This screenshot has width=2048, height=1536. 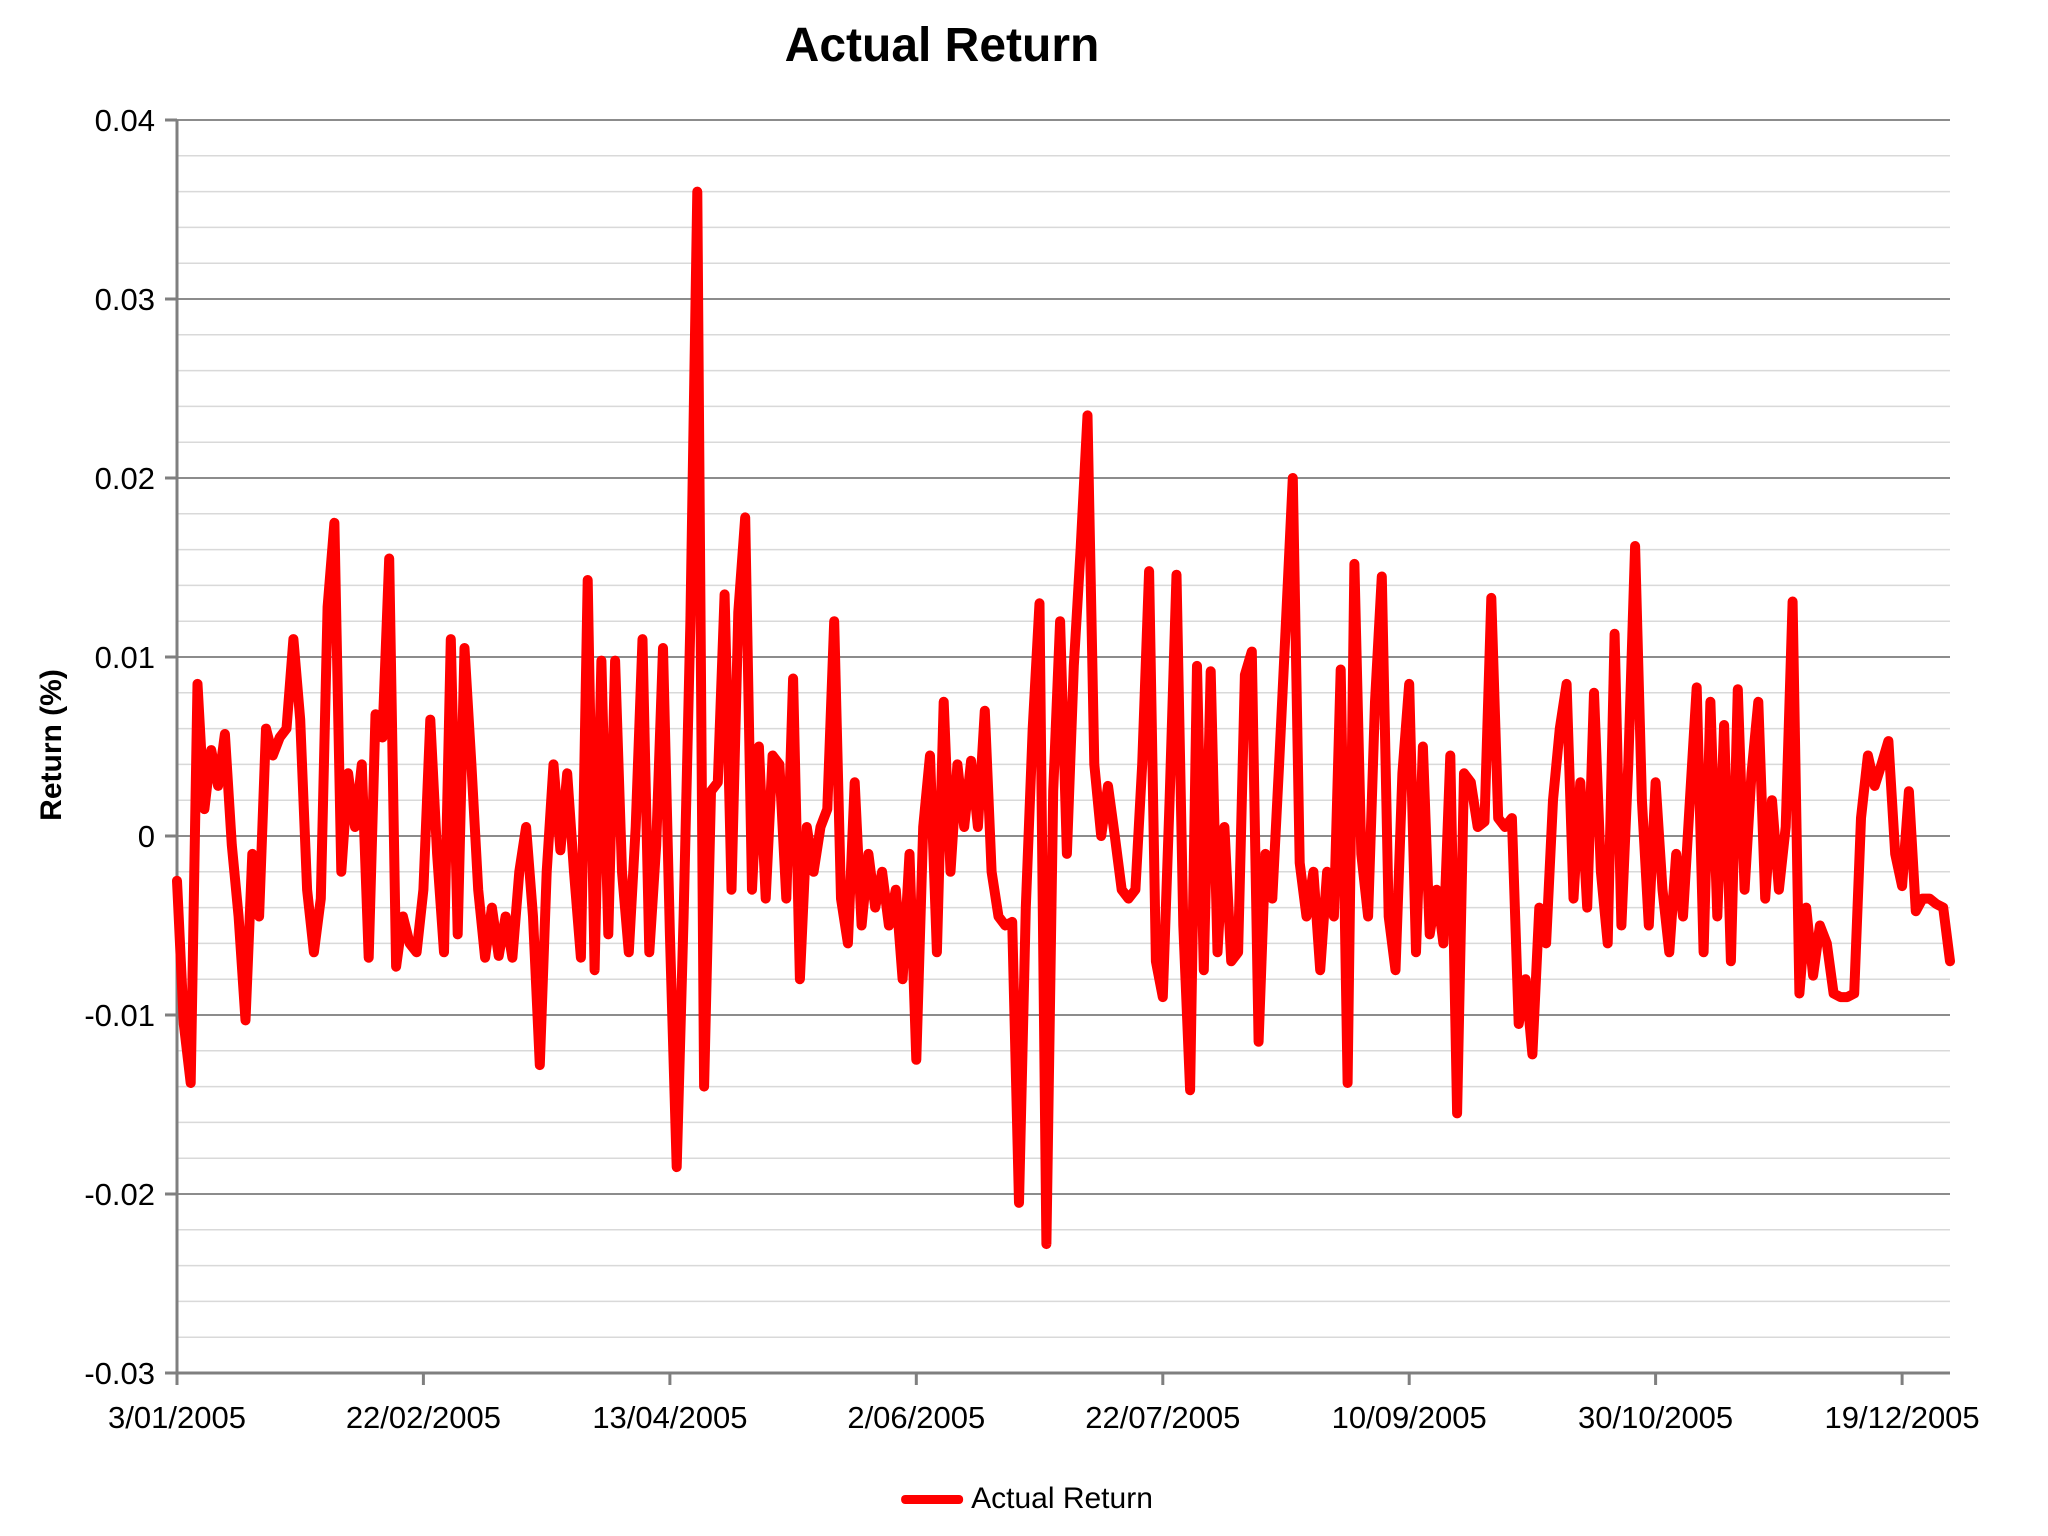 I want to click on y-tick-label: 0, so click(x=146, y=836).